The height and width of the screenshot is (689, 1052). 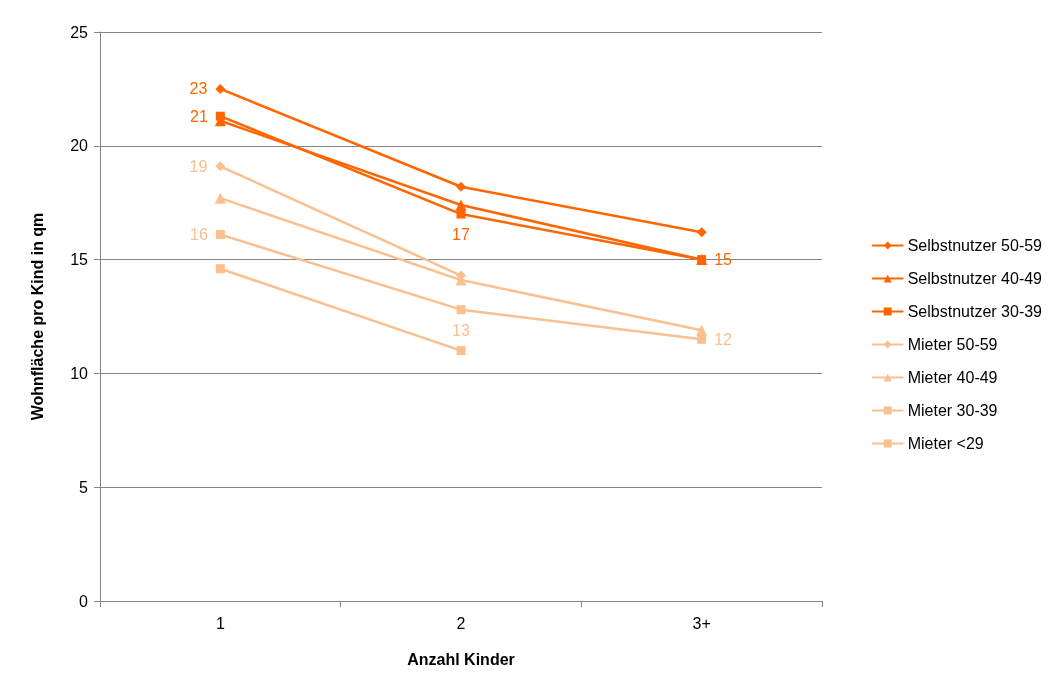 I want to click on x-tick-label: 3+, so click(x=701, y=623).